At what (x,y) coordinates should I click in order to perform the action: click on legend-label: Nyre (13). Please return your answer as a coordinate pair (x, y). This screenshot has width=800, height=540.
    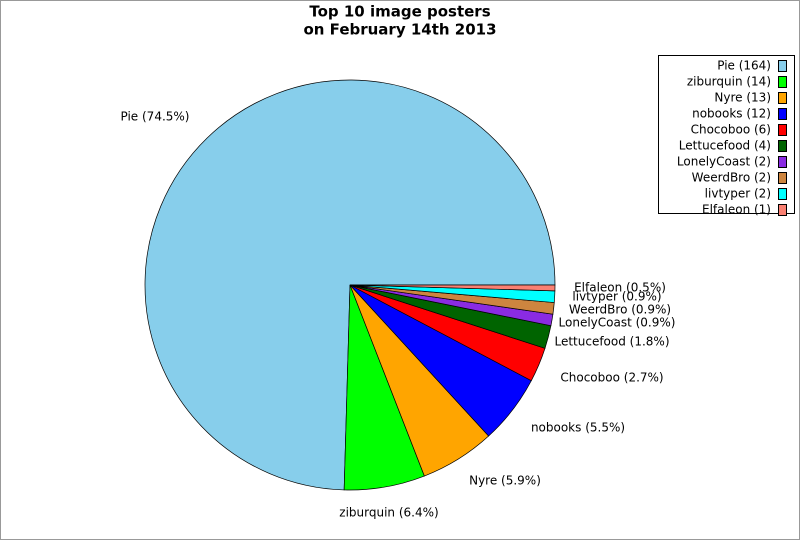
    Looking at the image, I should click on (742, 98).